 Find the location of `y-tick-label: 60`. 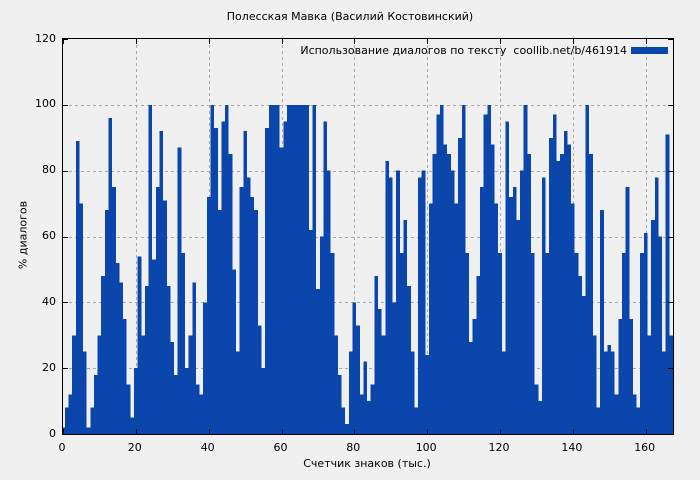

y-tick-label: 60 is located at coordinates (49, 235).